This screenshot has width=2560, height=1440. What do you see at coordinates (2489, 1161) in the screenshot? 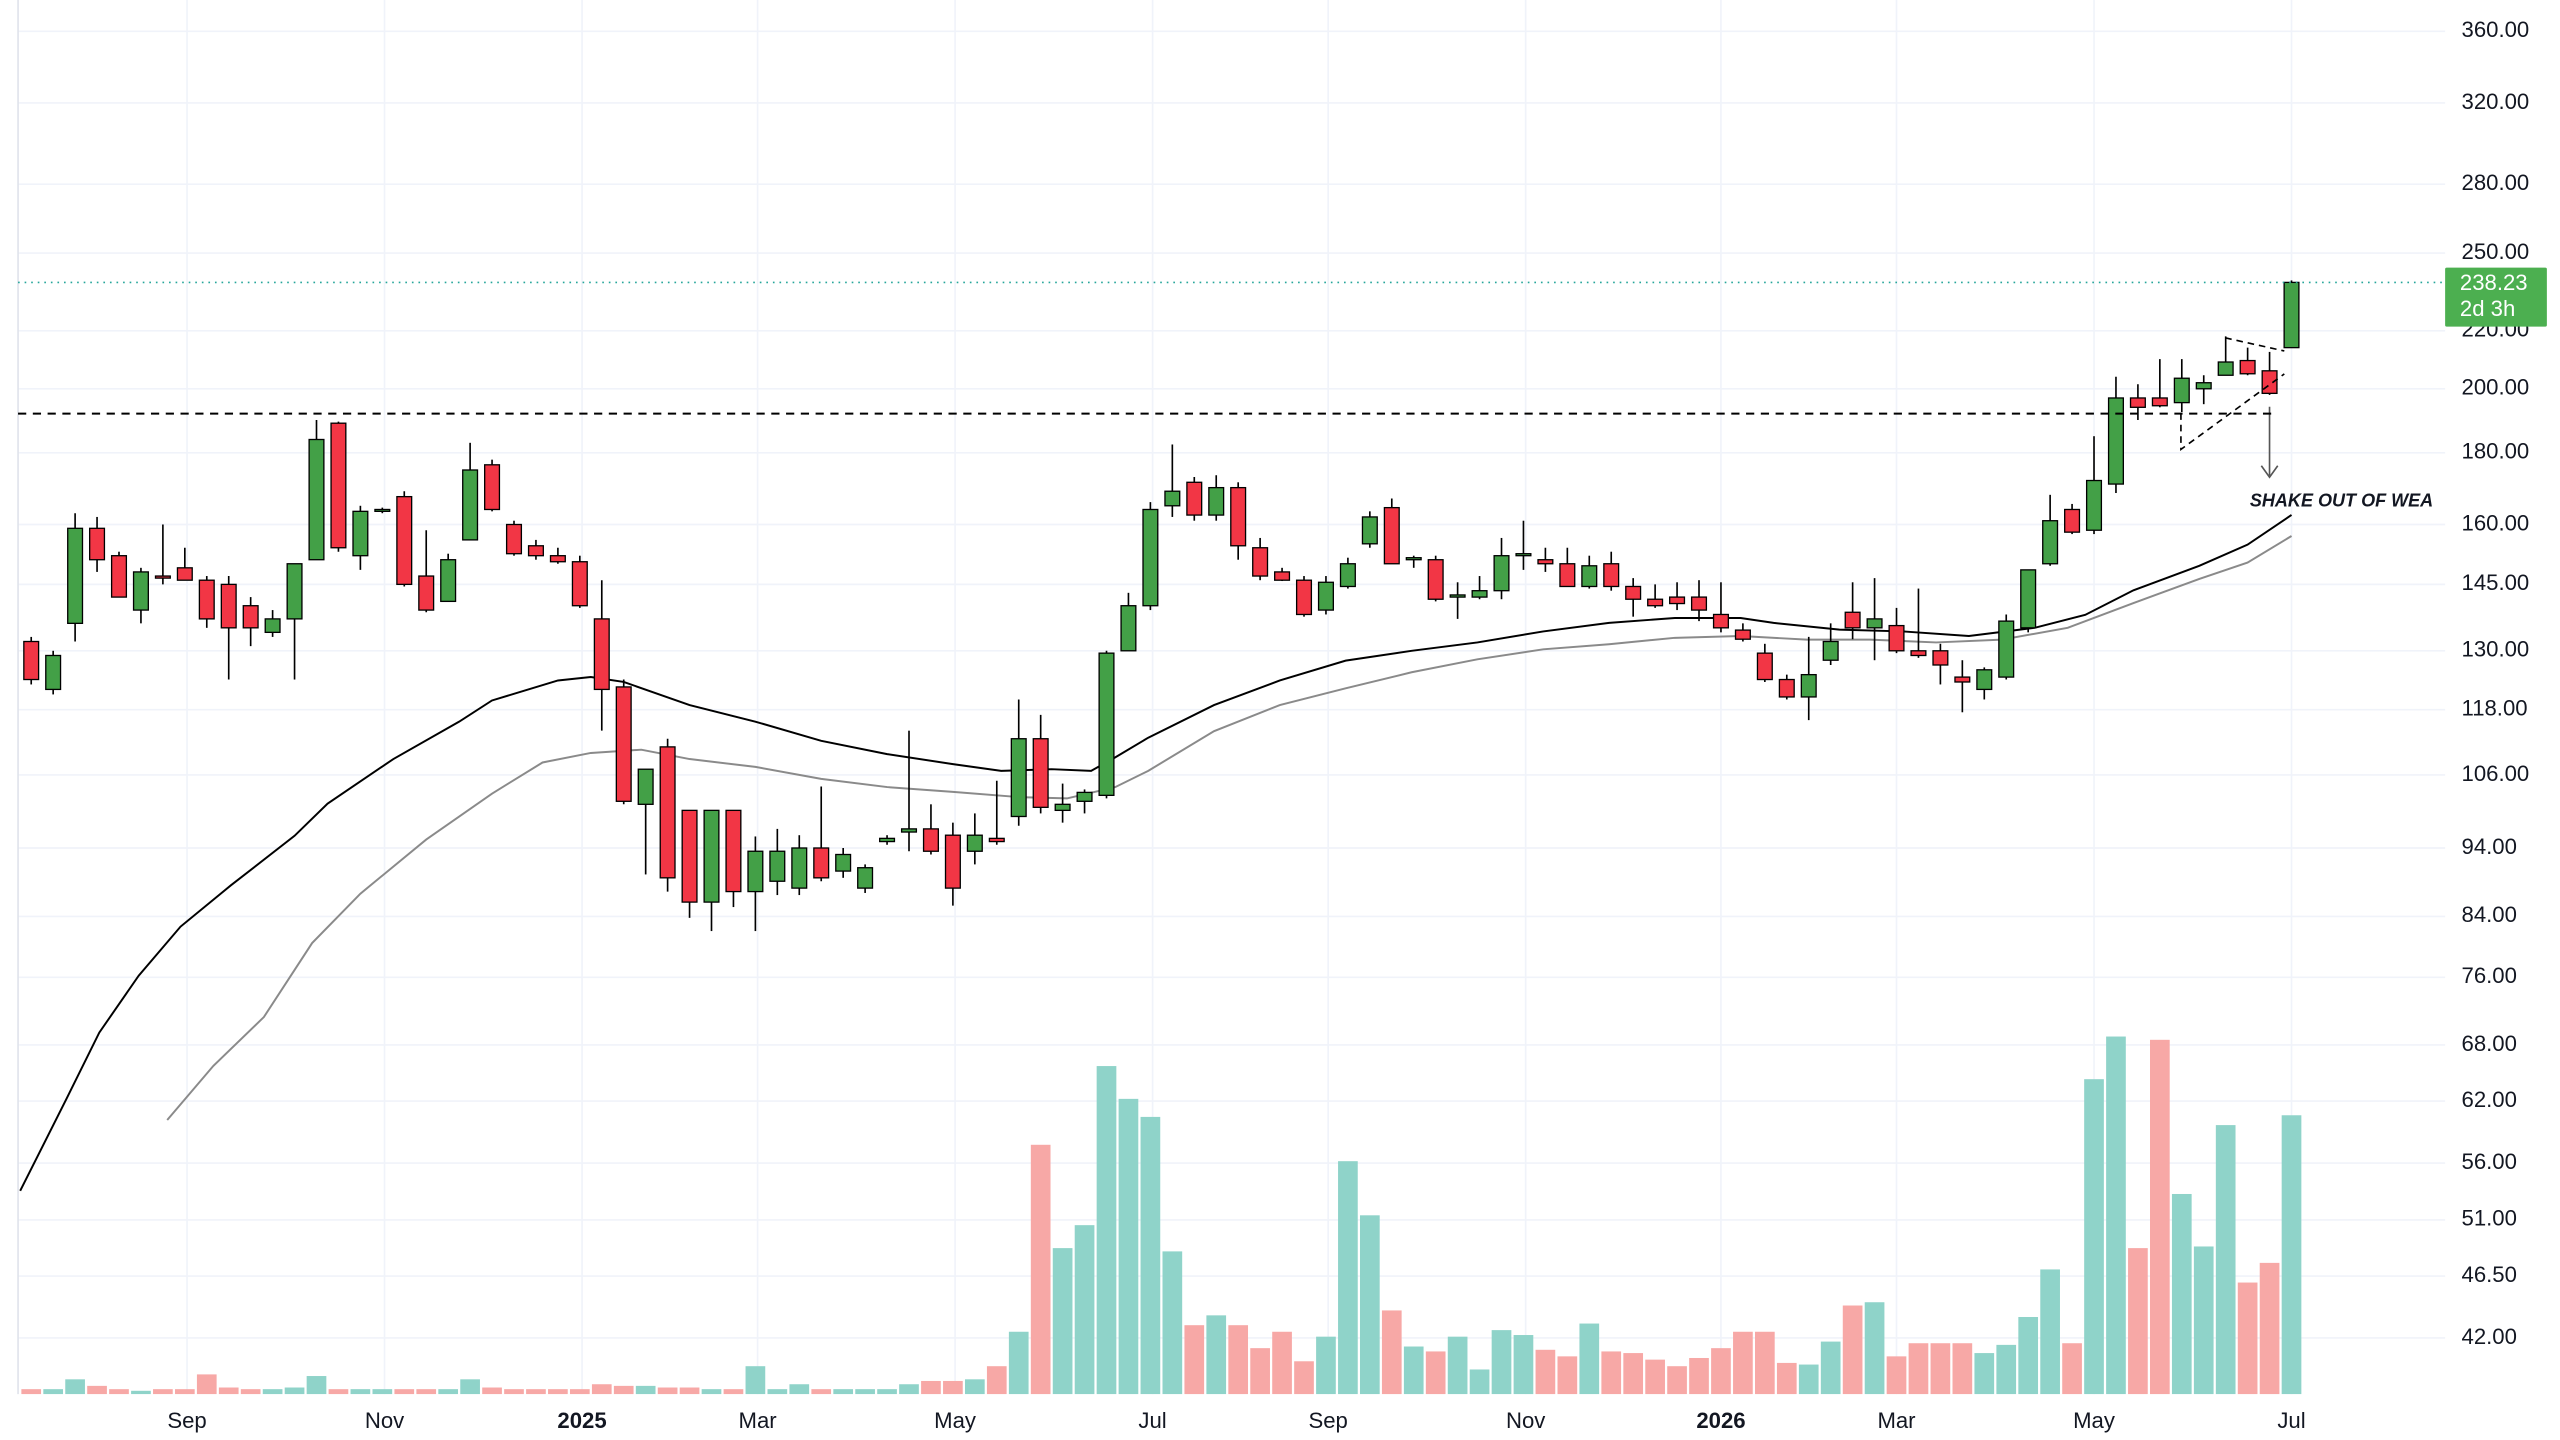
I see `y-tick-label: 56.00` at bounding box center [2489, 1161].